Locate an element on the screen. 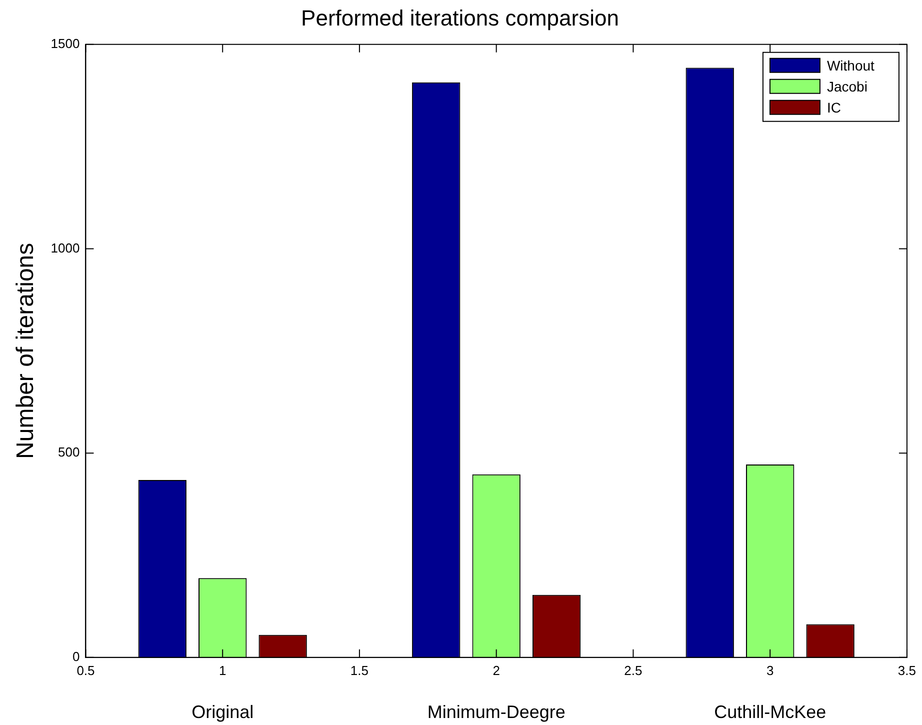  y-tick-label: 1000 is located at coordinates (65, 248).